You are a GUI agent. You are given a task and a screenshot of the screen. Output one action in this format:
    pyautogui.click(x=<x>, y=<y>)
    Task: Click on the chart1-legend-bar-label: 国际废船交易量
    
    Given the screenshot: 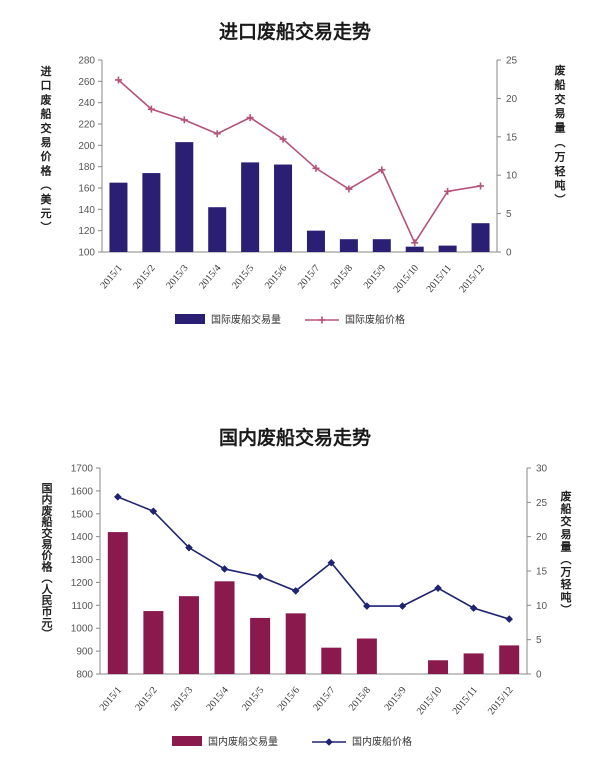 What is the action you would take?
    pyautogui.click(x=246, y=319)
    